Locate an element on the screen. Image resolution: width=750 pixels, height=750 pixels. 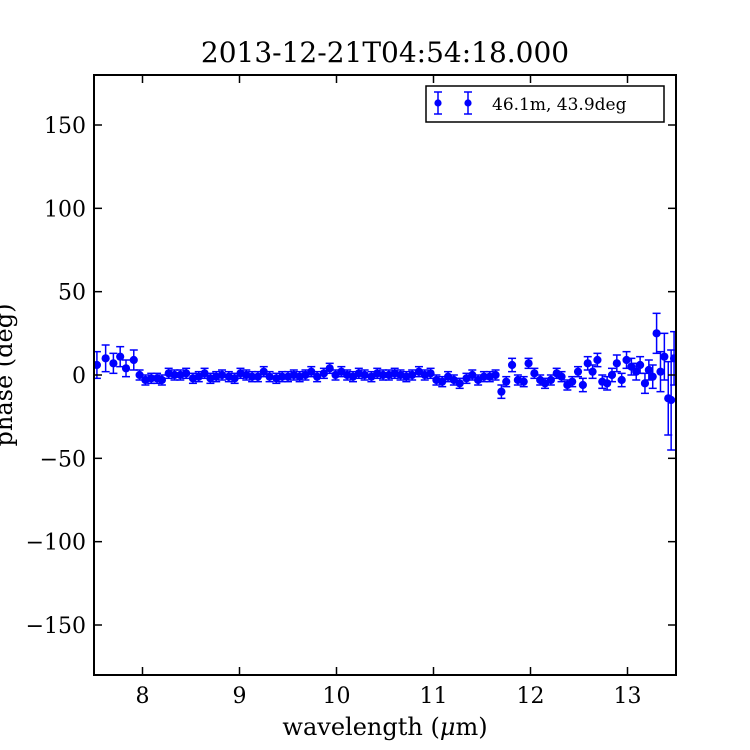
y-tick-label: −150 is located at coordinates (56, 626).